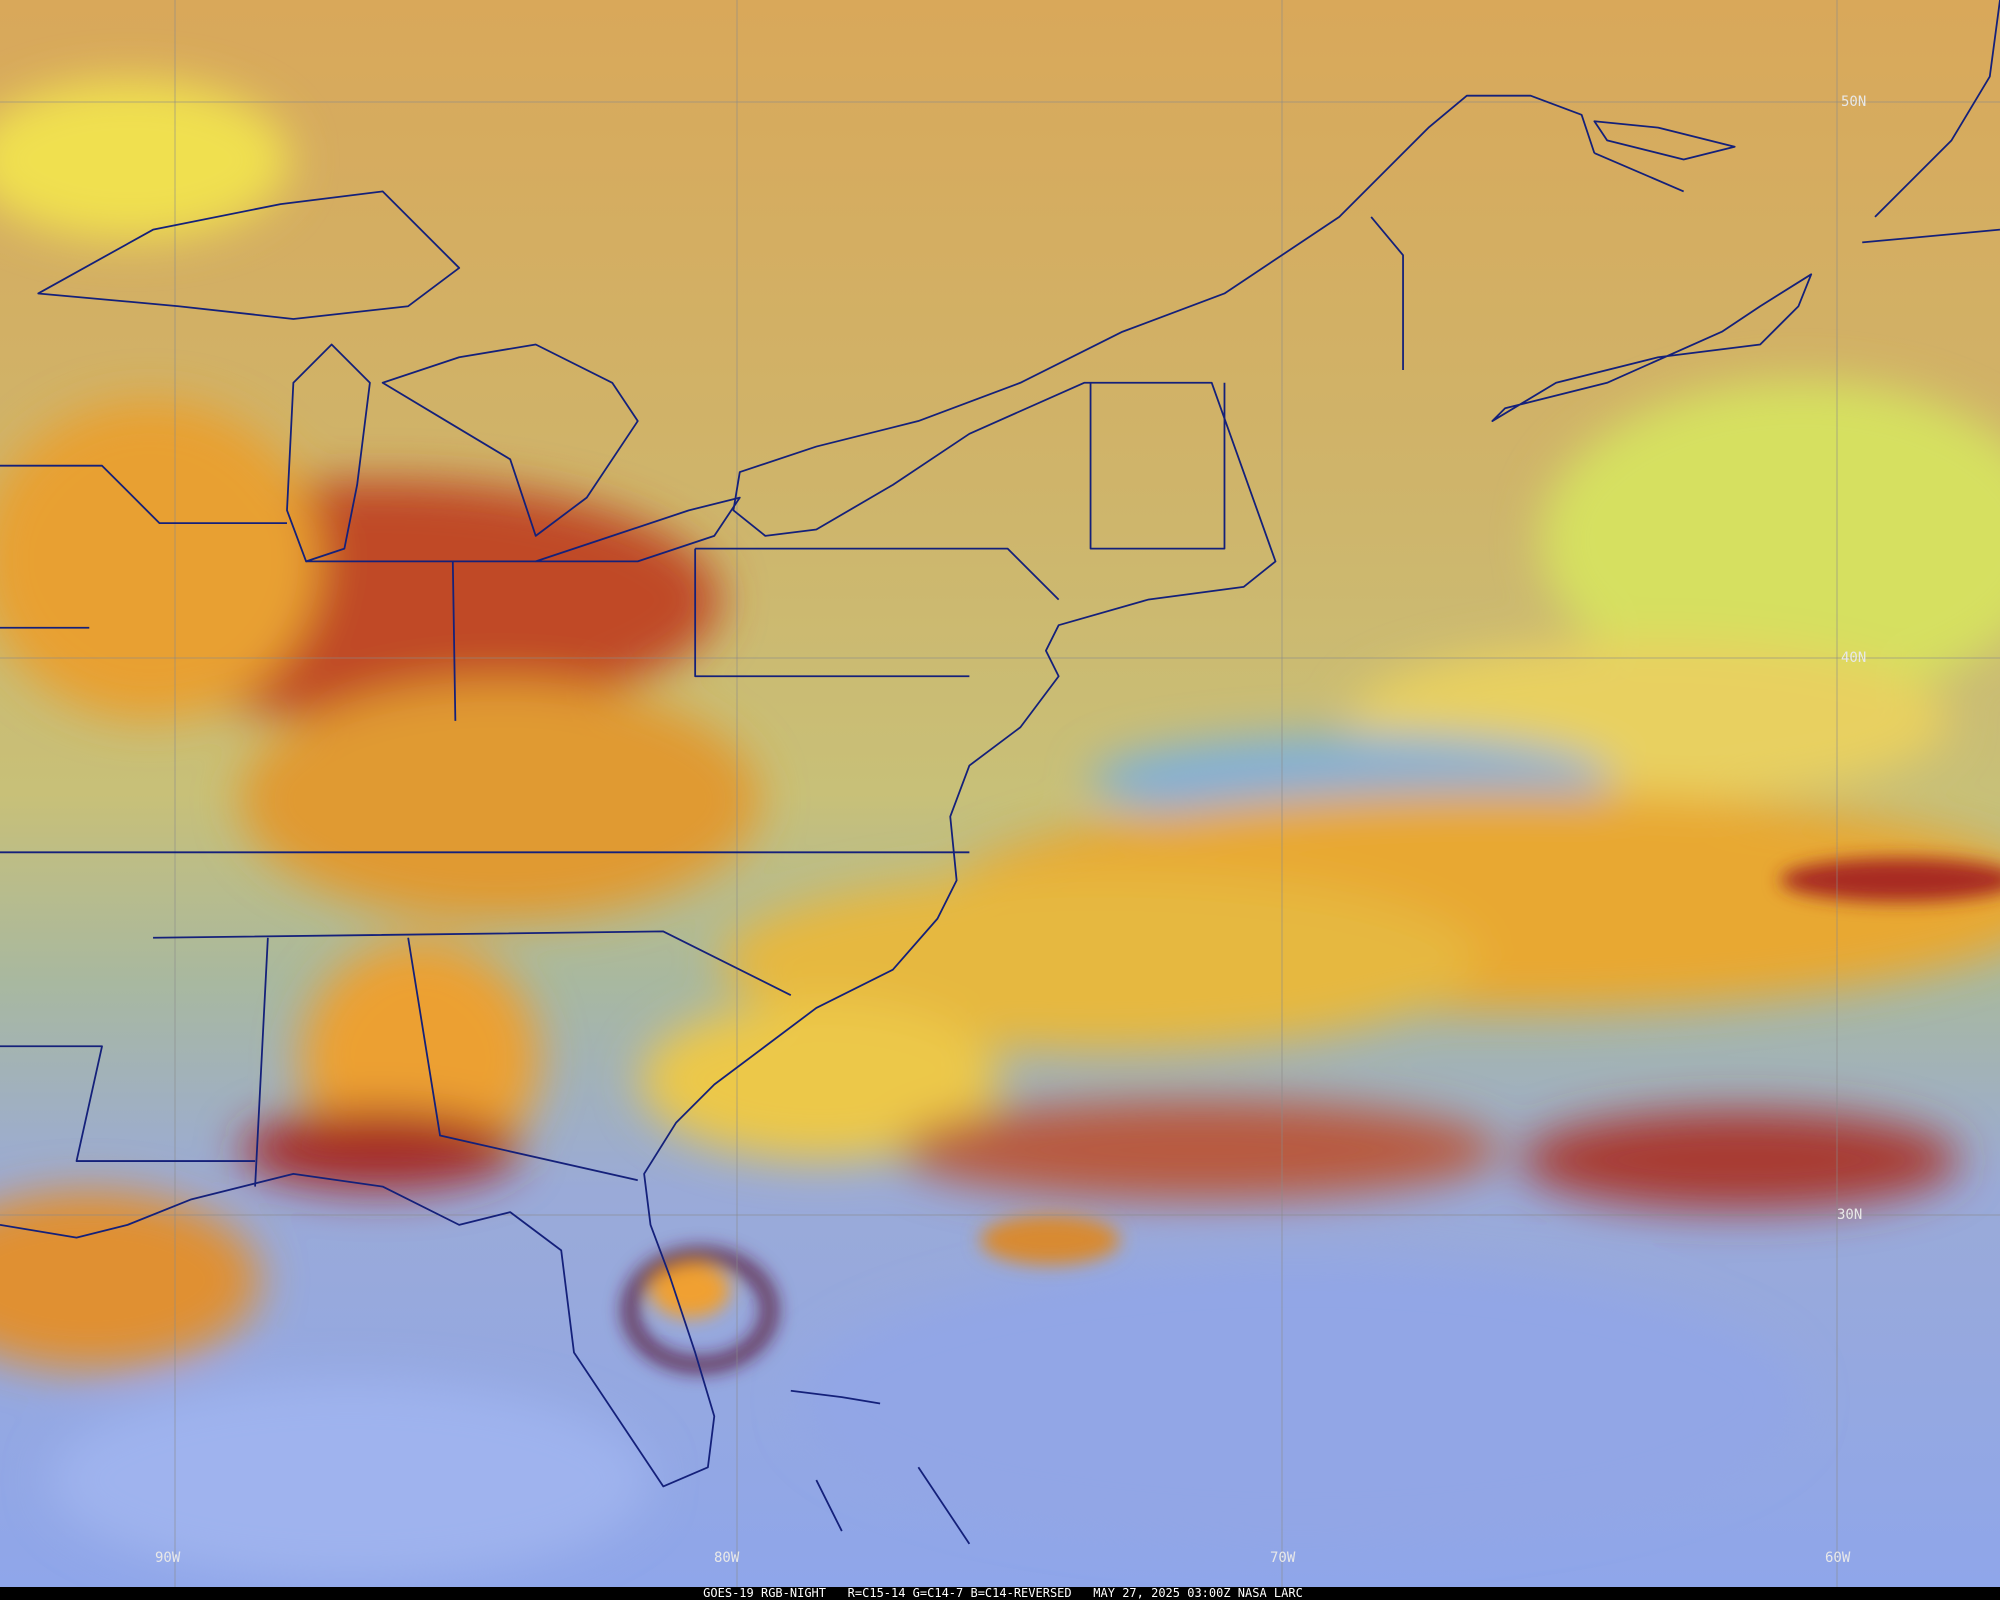 The image size is (2000, 1600). I want to click on longitude-labels: 90W 80W 70W 60W, so click(1003, 1558).